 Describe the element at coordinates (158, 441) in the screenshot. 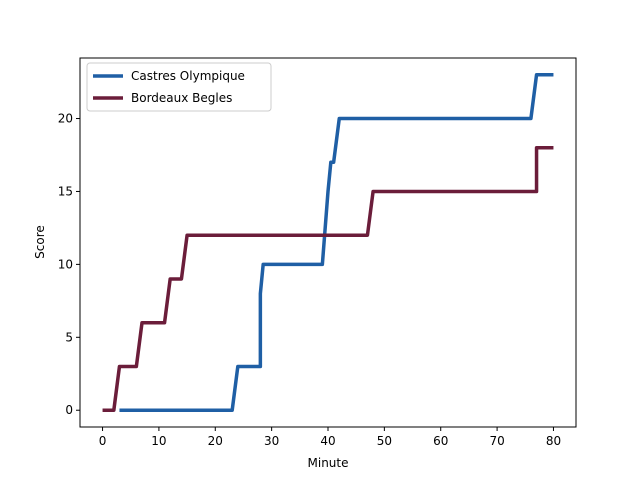

I see `x-tick-label: 10` at that location.